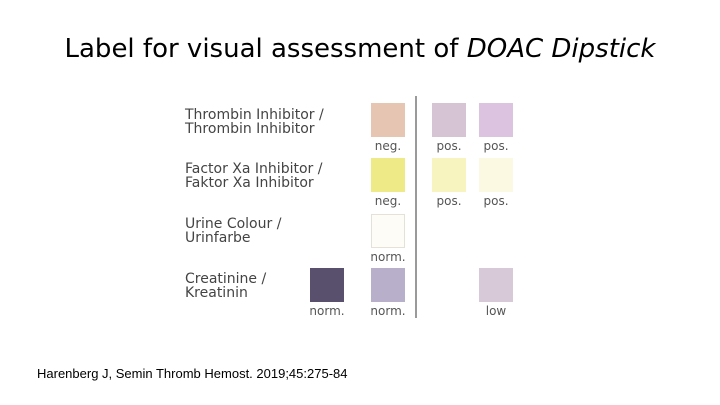  I want to click on label-line-2: Thrombin Inhibitor, so click(250, 129).